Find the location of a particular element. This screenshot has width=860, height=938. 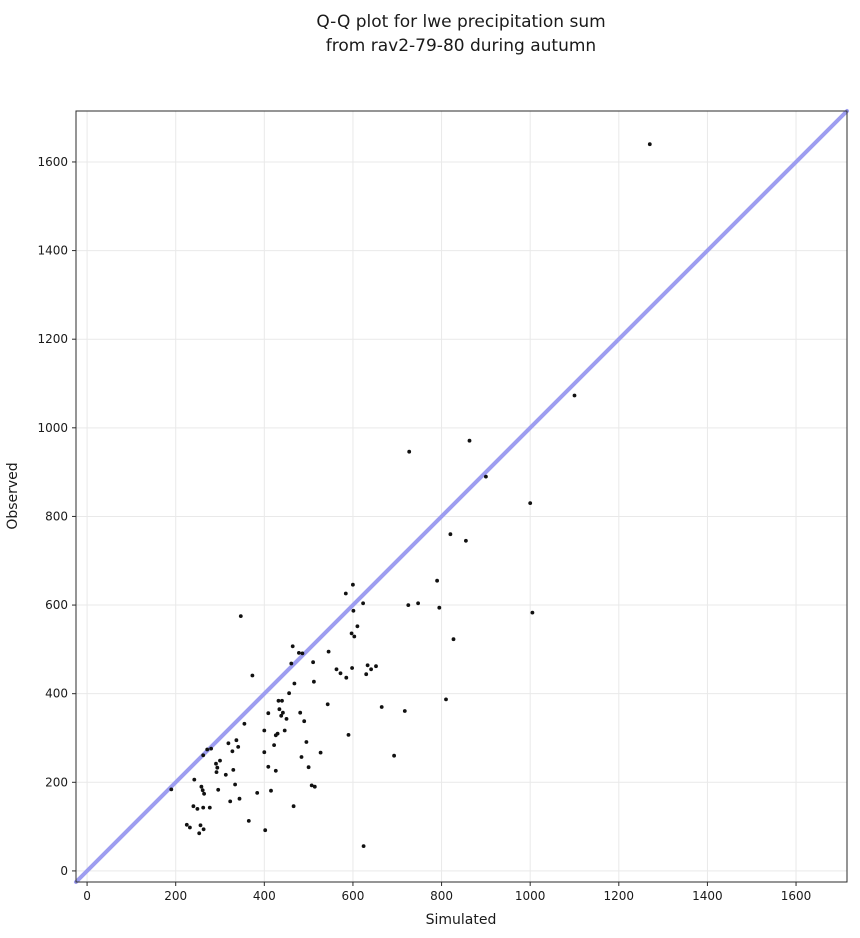

x-tick-label: 1200 is located at coordinates (619, 896).